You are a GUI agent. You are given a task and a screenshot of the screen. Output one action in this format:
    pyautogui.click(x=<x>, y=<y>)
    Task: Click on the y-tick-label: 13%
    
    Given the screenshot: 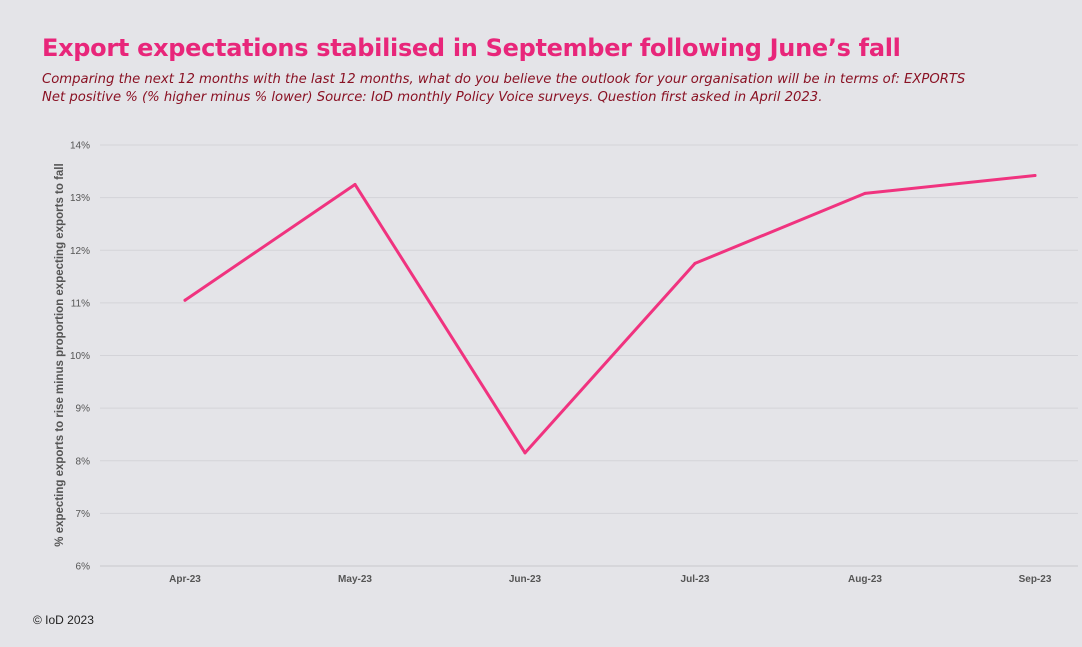 What is the action you would take?
    pyautogui.click(x=80, y=198)
    